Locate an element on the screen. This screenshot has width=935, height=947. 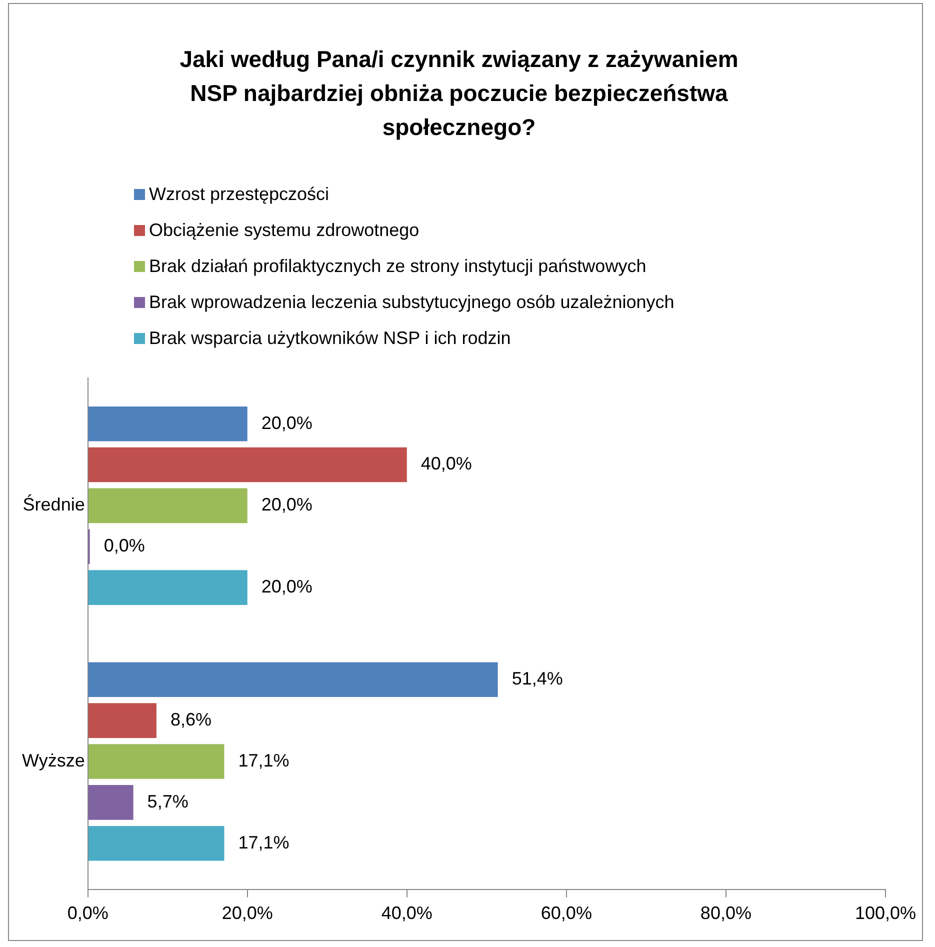
data-label: 51,4% is located at coordinates (537, 678).